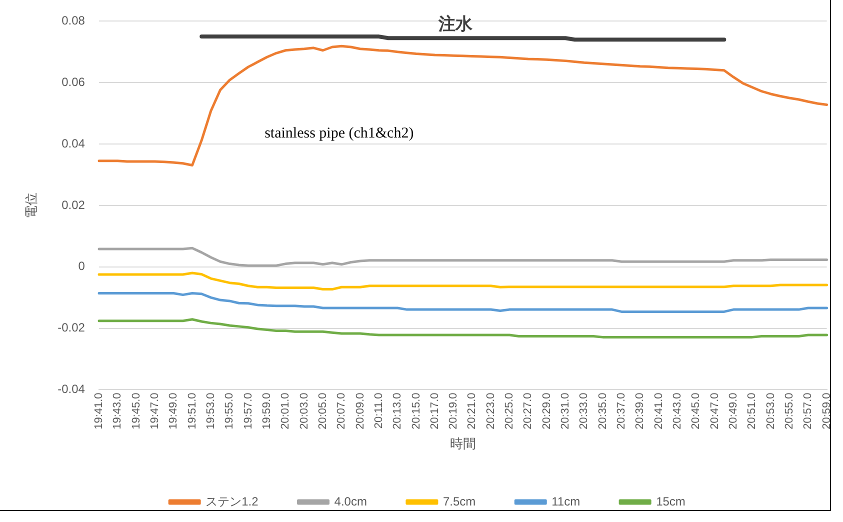 This screenshot has height=522, width=843. I want to click on x-tick-label: 19:45.0, so click(136, 411).